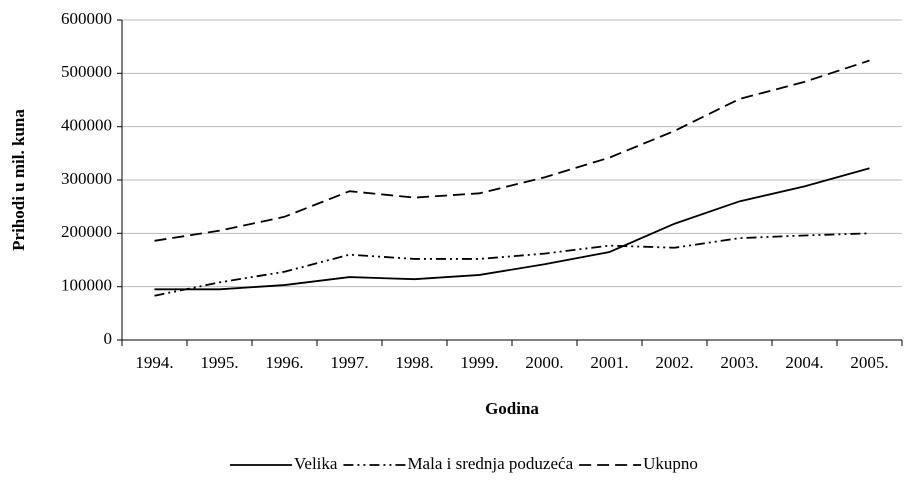 This screenshot has width=905, height=480. What do you see at coordinates (86, 125) in the screenshot?
I see `y-tick-label: 400000` at bounding box center [86, 125].